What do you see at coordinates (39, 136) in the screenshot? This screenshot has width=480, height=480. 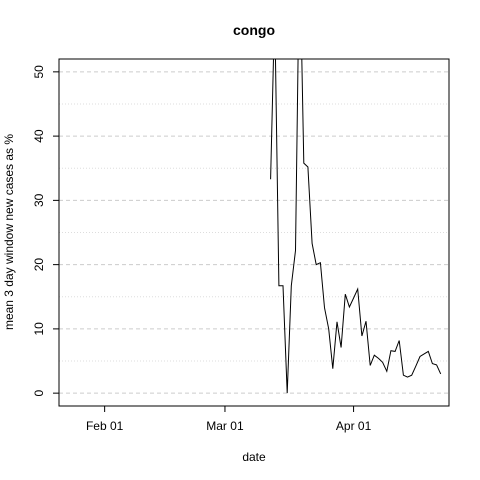 I see `y-tick-label: 40` at bounding box center [39, 136].